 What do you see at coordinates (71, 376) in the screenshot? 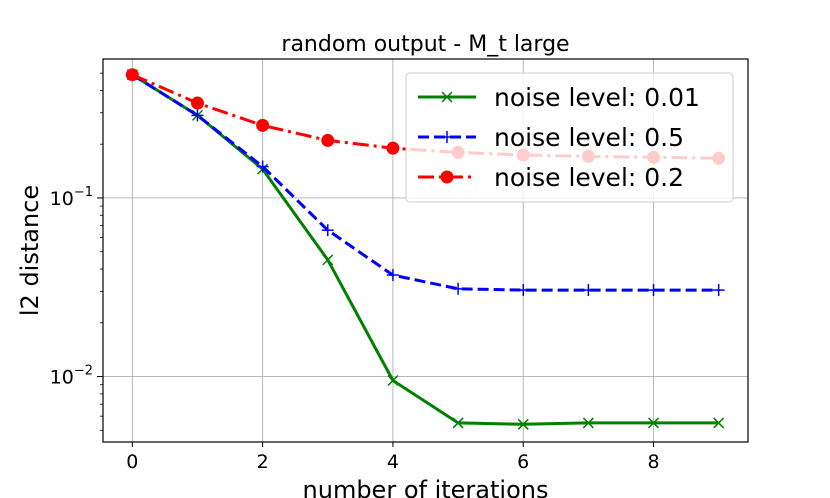
I see `y-tick-label: 10⁻²` at bounding box center [71, 376].